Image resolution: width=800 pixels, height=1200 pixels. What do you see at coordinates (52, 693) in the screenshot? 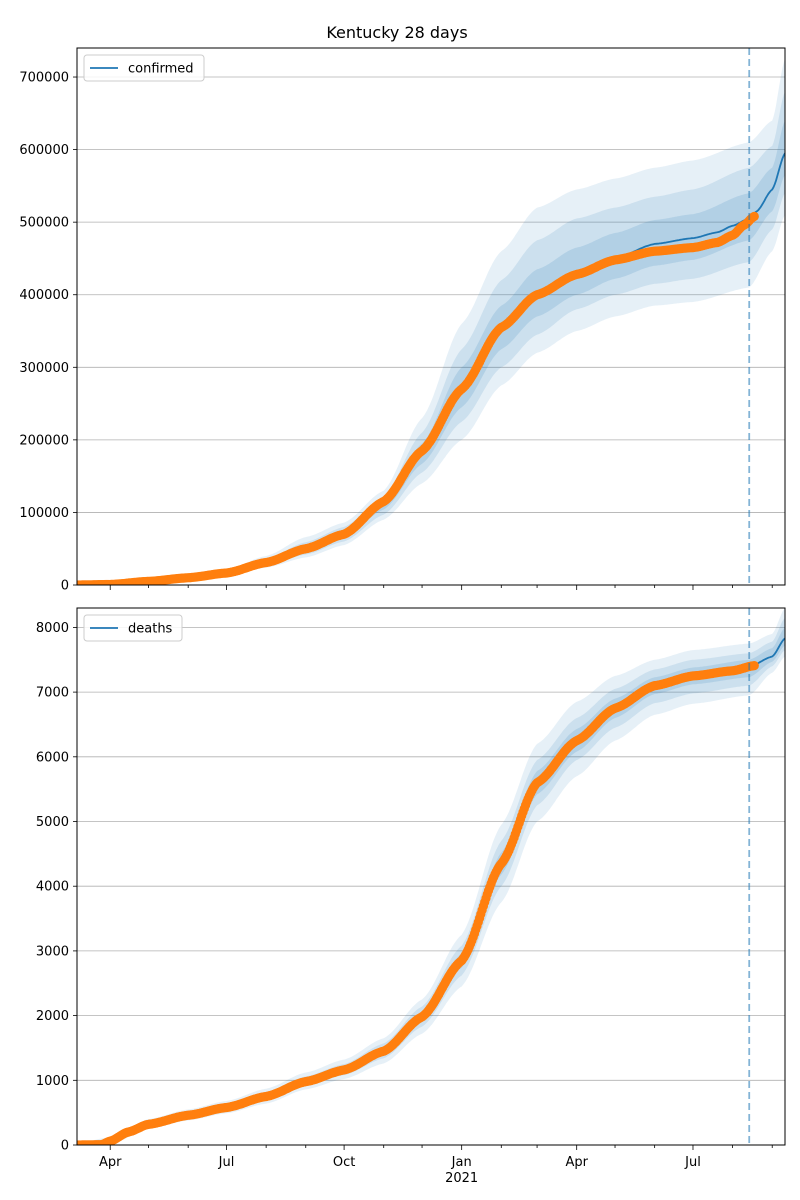
I see `y-tick-label: 7000` at bounding box center [52, 693].